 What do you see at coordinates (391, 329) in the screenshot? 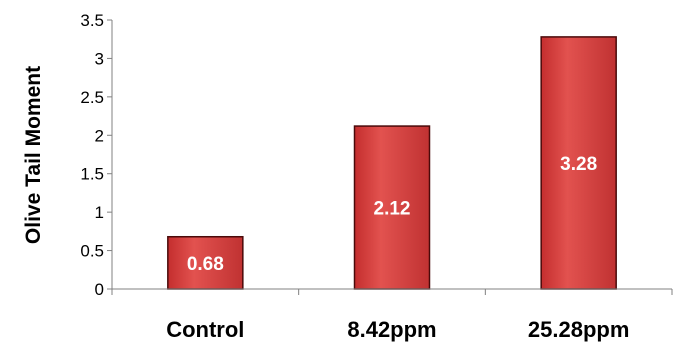
I see `x-category-label: 8.42ppm` at bounding box center [391, 329].